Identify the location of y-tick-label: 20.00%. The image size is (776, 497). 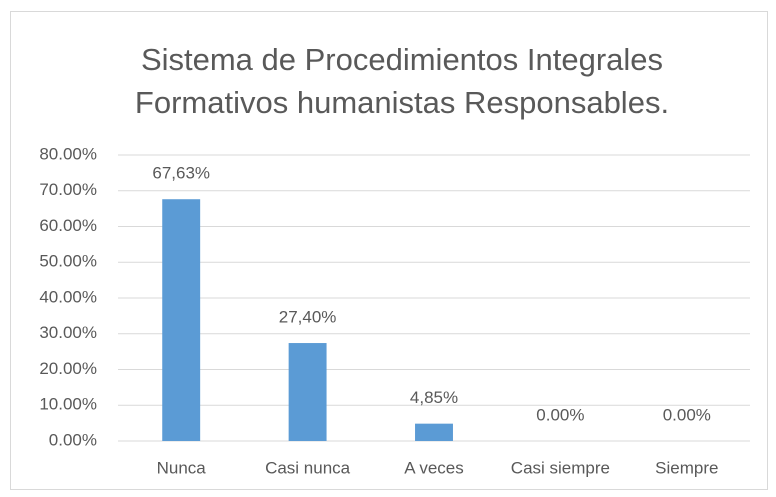
(68, 368).